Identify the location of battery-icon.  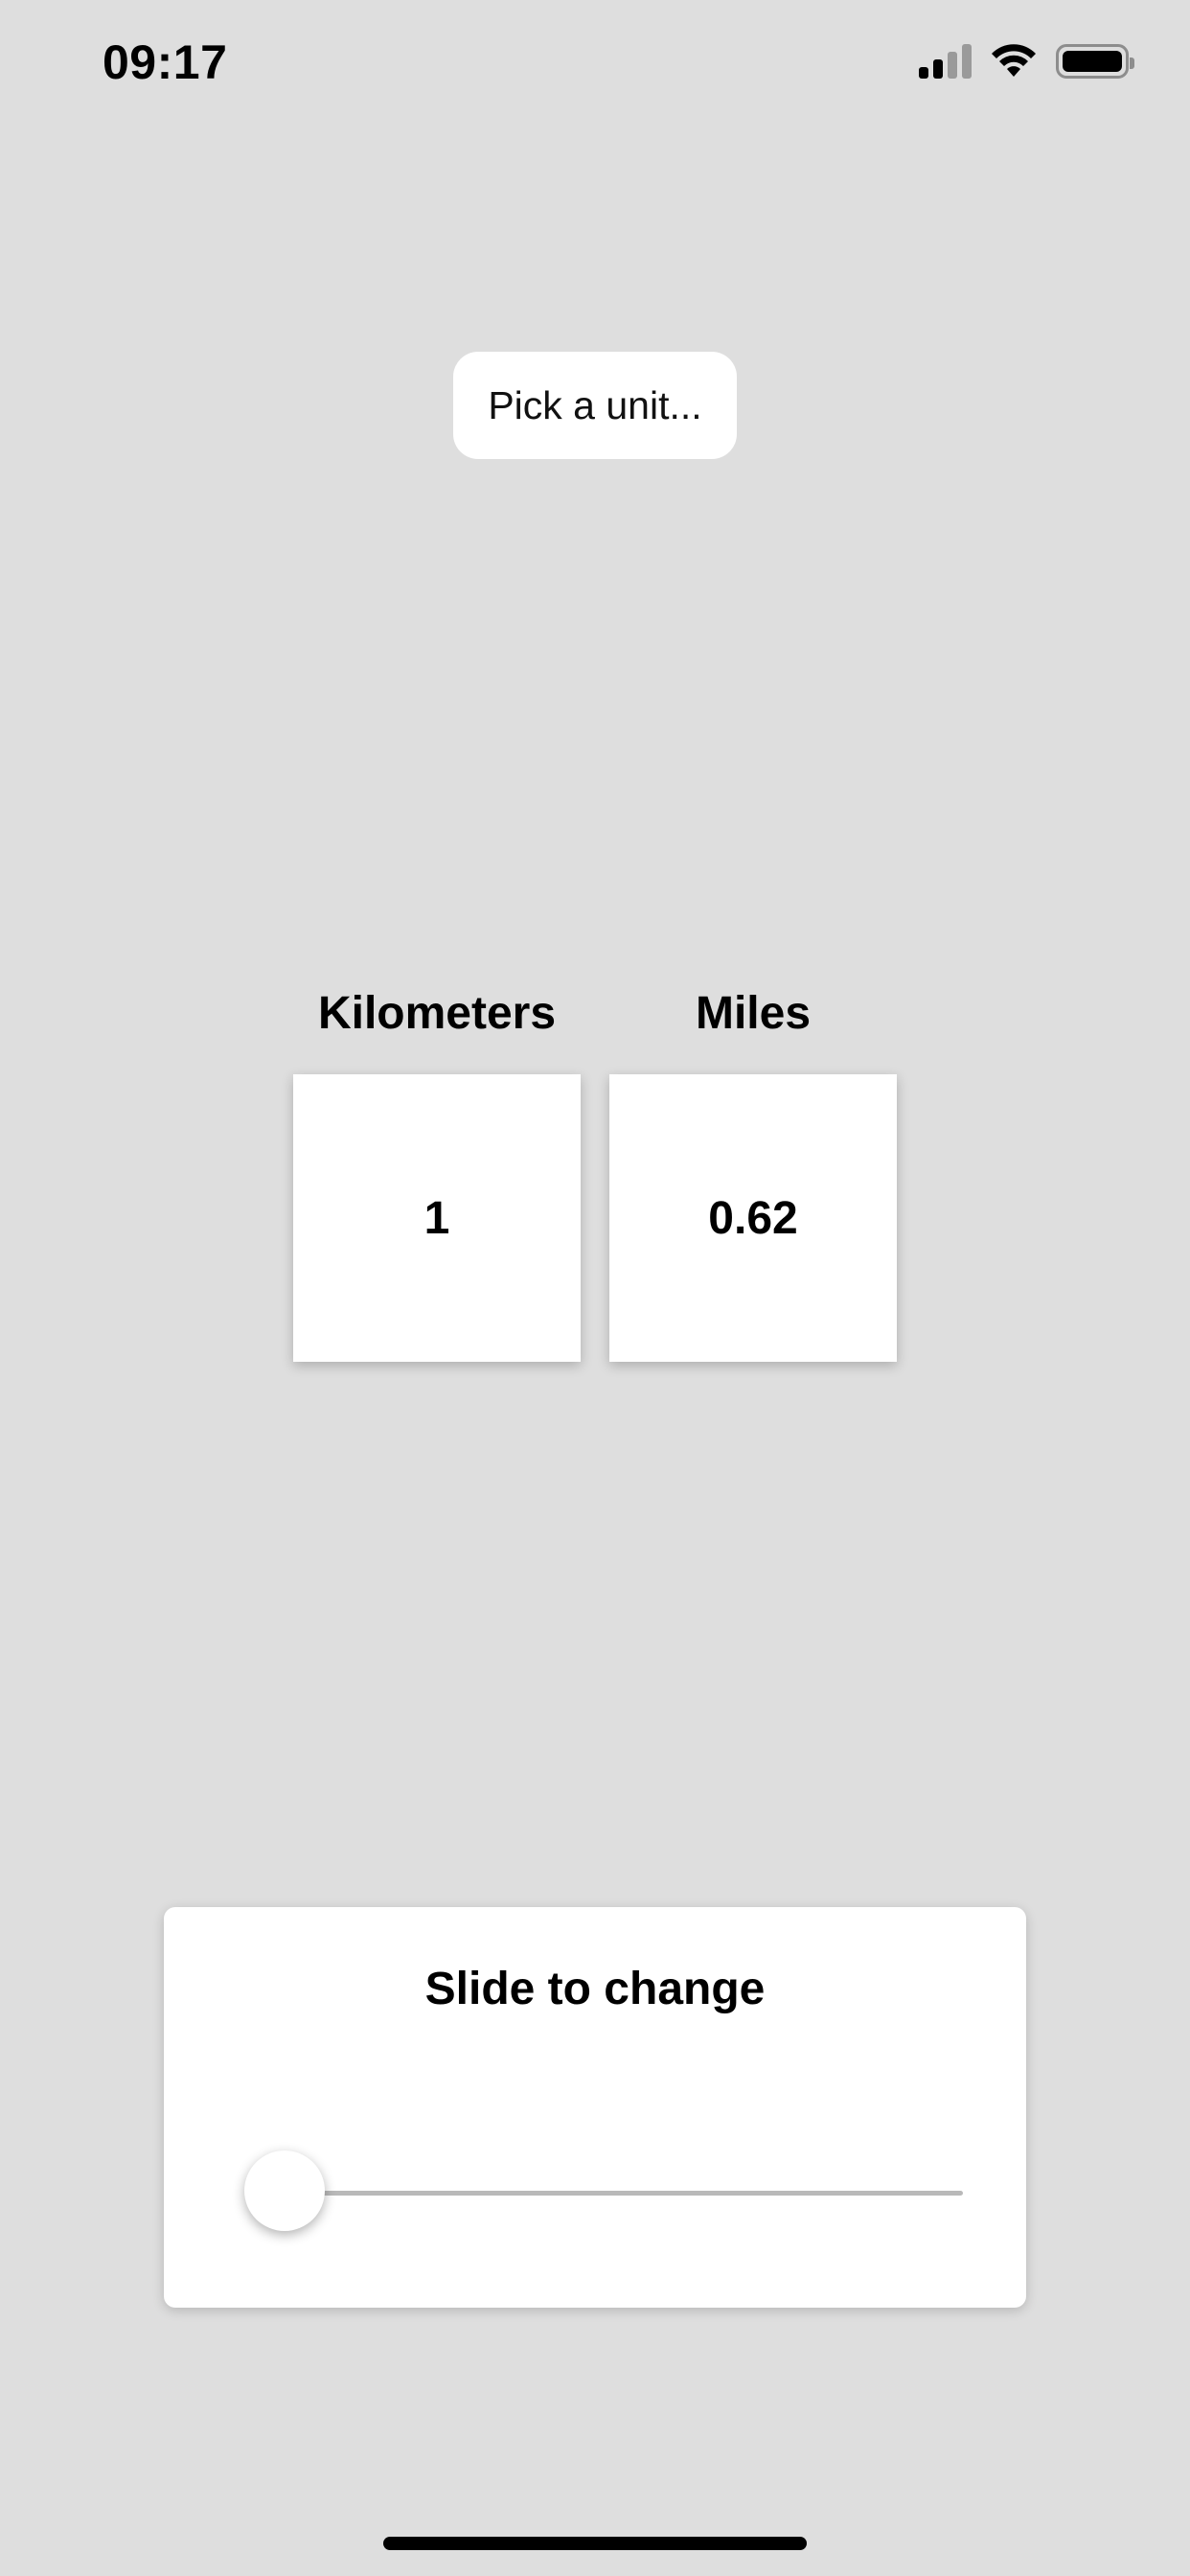
(1095, 62).